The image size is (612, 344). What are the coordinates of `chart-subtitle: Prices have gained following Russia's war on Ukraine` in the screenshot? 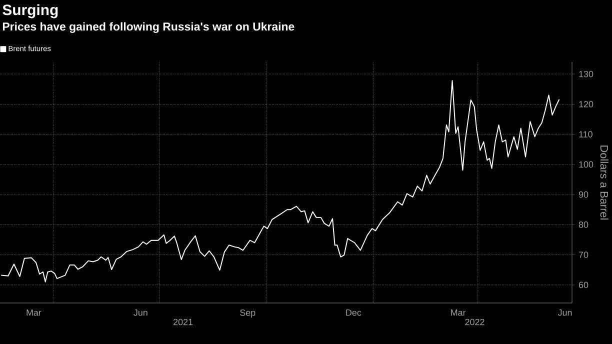 It's located at (148, 27).